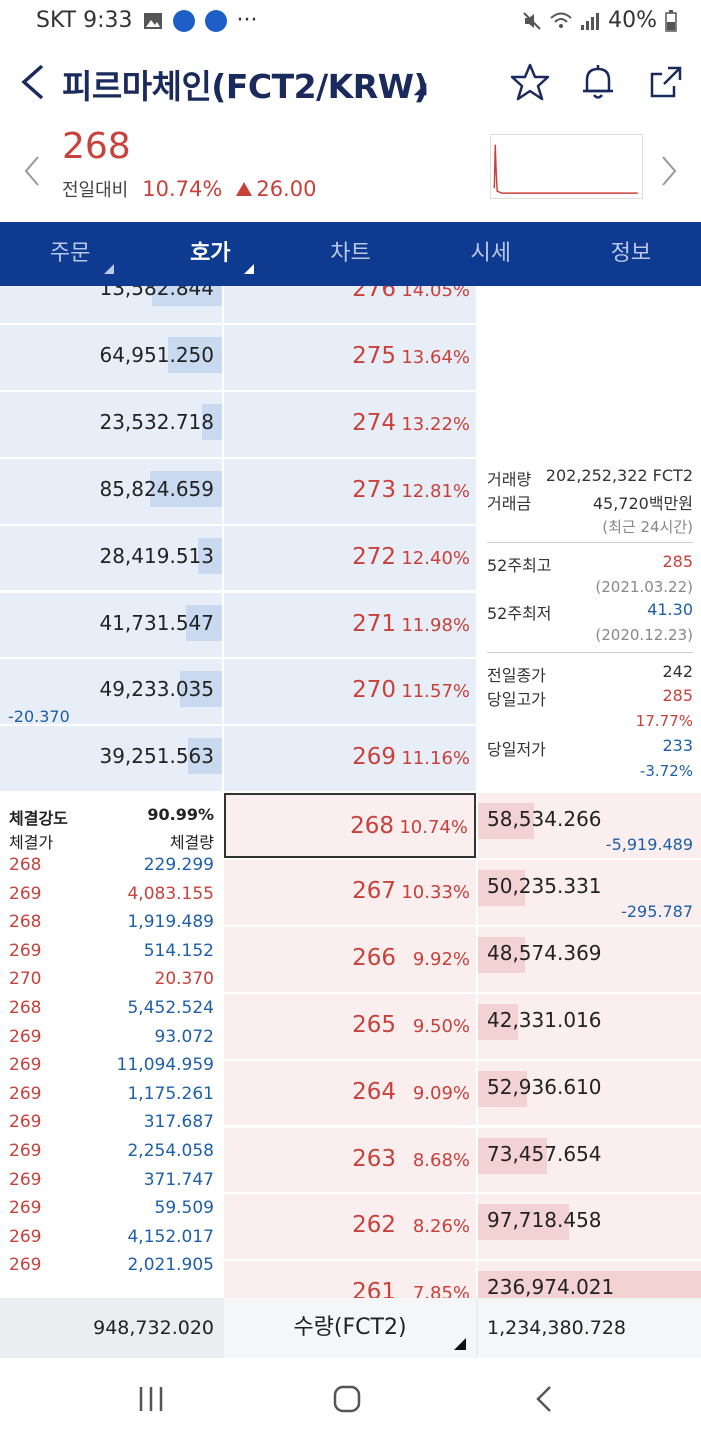 This screenshot has width=701, height=1440. What do you see at coordinates (350, 491) in the screenshot?
I see `ask-price-cell: 273 12.81%` at bounding box center [350, 491].